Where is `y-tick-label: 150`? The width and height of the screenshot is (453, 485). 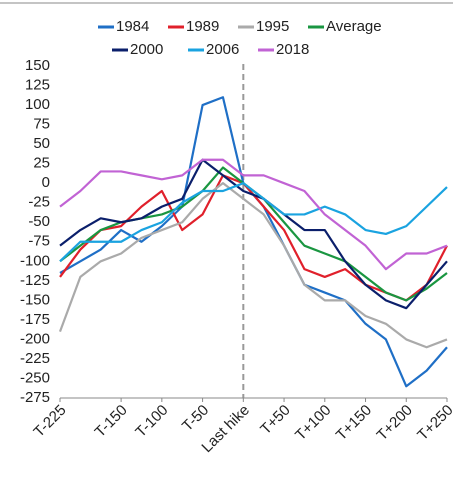 y-tick-label: 150 is located at coordinates (37, 65).